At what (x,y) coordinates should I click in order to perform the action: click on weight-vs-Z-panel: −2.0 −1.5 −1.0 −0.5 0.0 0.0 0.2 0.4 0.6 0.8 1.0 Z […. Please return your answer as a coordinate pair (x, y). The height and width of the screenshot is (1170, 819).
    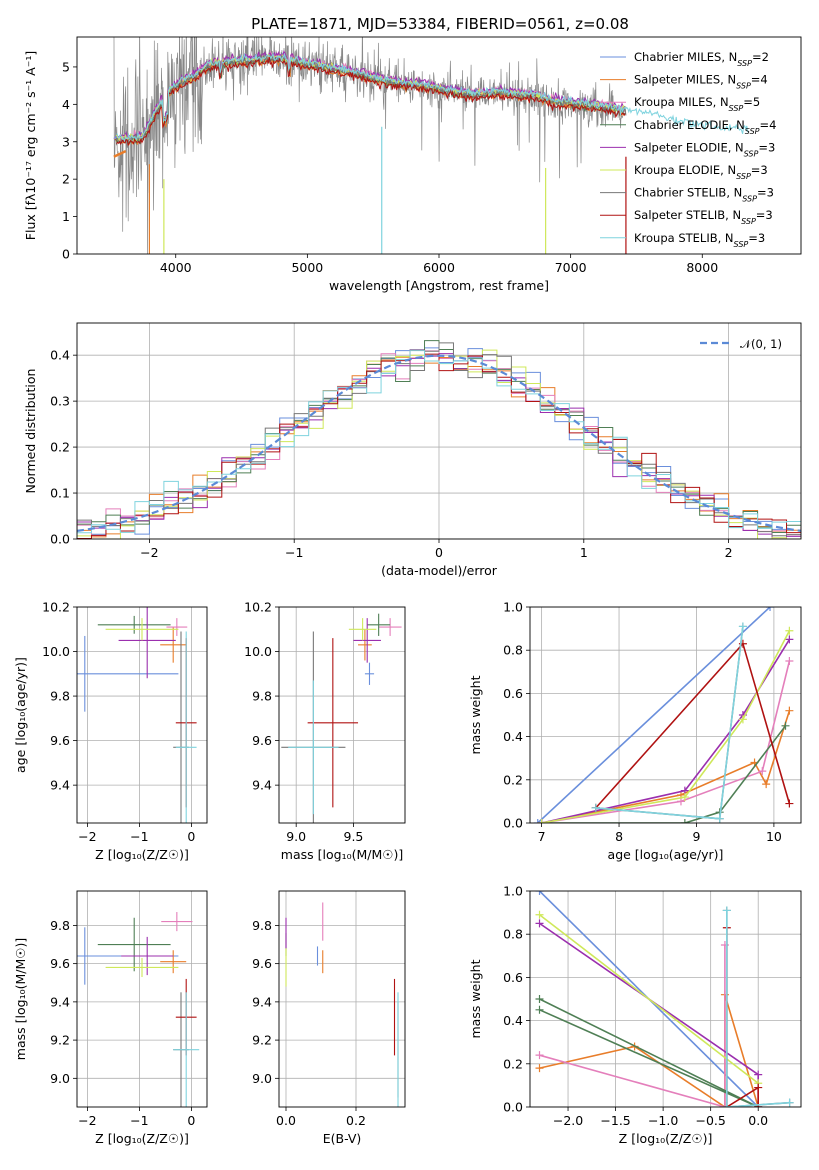
    Looking at the image, I should click on (635, 1015).